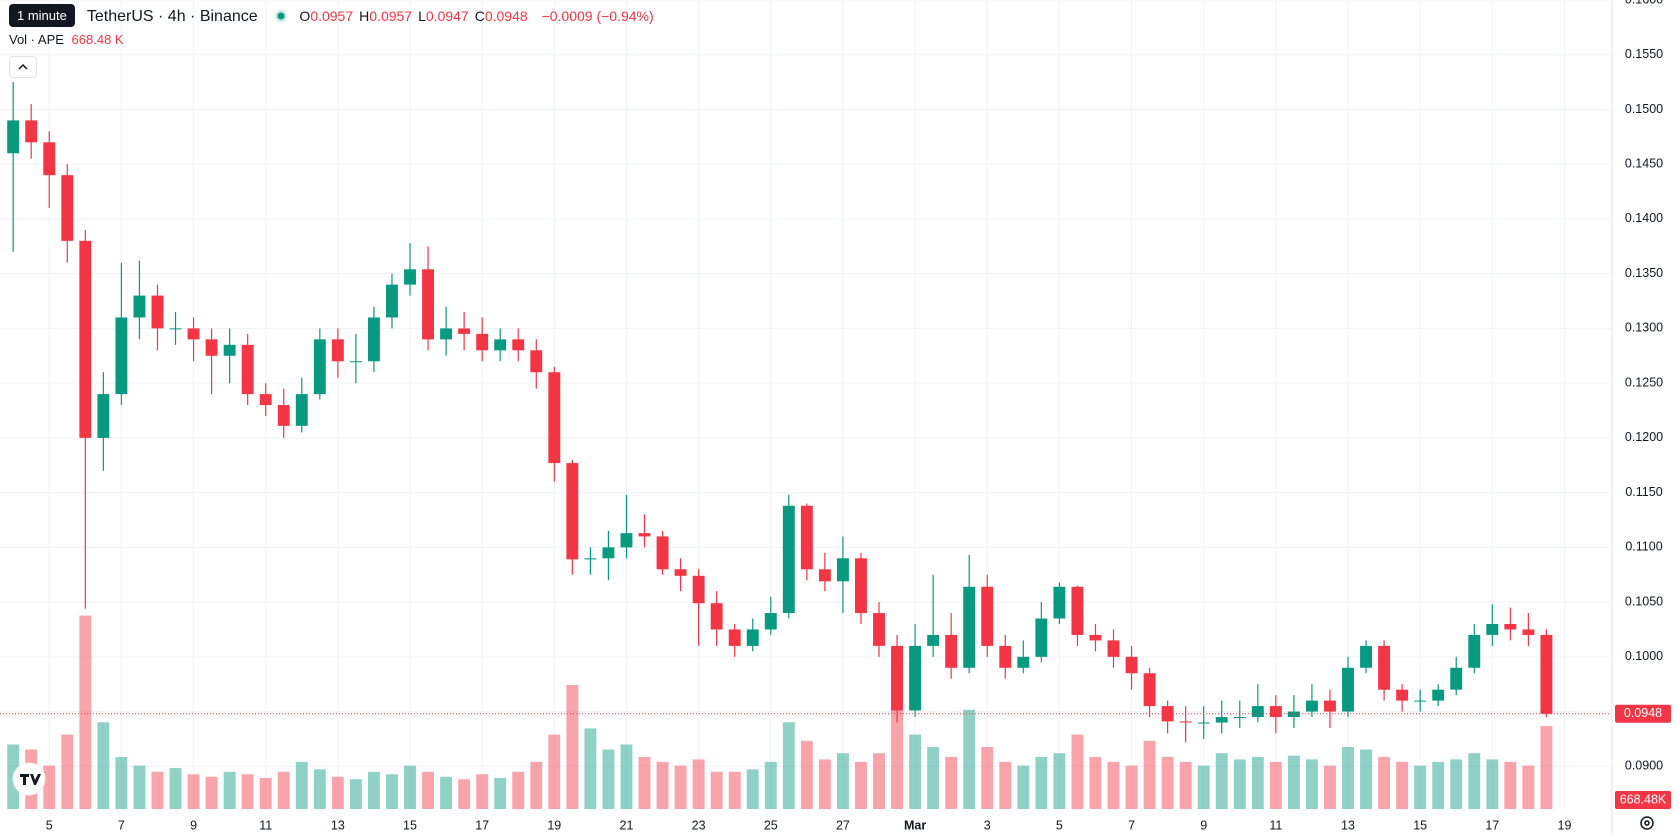 The image size is (1678, 835). What do you see at coordinates (29, 779) in the screenshot?
I see `logo` at bounding box center [29, 779].